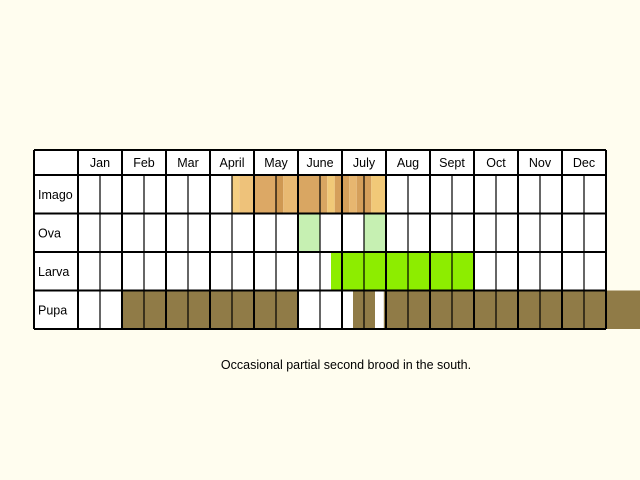 Image resolution: width=640 pixels, height=480 pixels. What do you see at coordinates (540, 163) in the screenshot?
I see `month-label-nov: Nov` at bounding box center [540, 163].